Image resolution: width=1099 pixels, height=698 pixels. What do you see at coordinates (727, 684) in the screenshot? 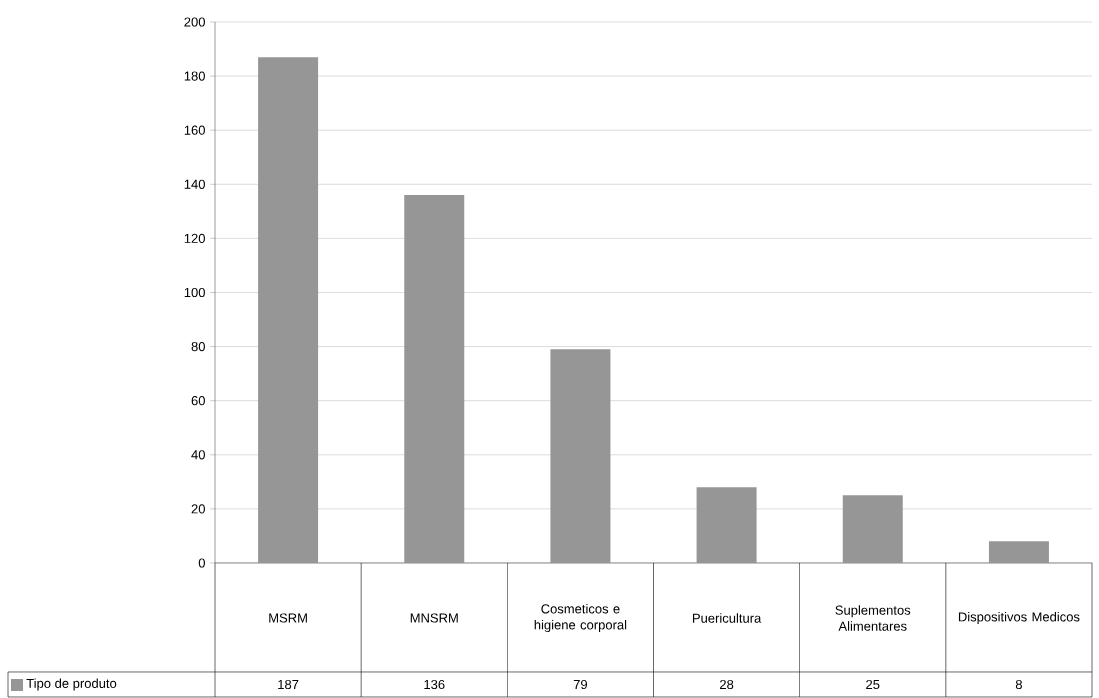
I see `data-label: 28` at bounding box center [727, 684].